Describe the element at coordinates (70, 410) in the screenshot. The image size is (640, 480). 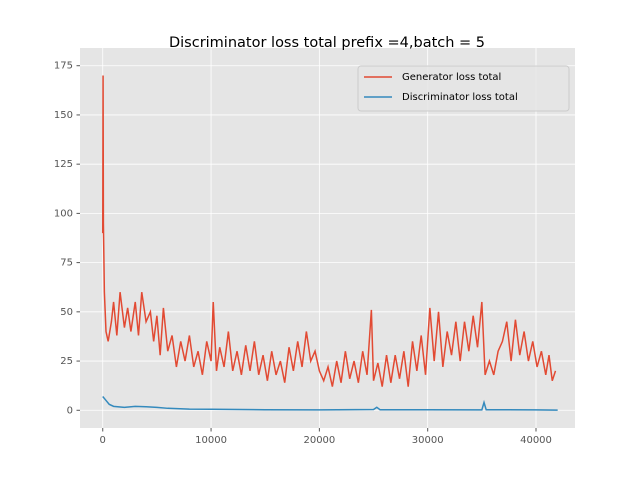
I see `y-tick-label: 0` at that location.